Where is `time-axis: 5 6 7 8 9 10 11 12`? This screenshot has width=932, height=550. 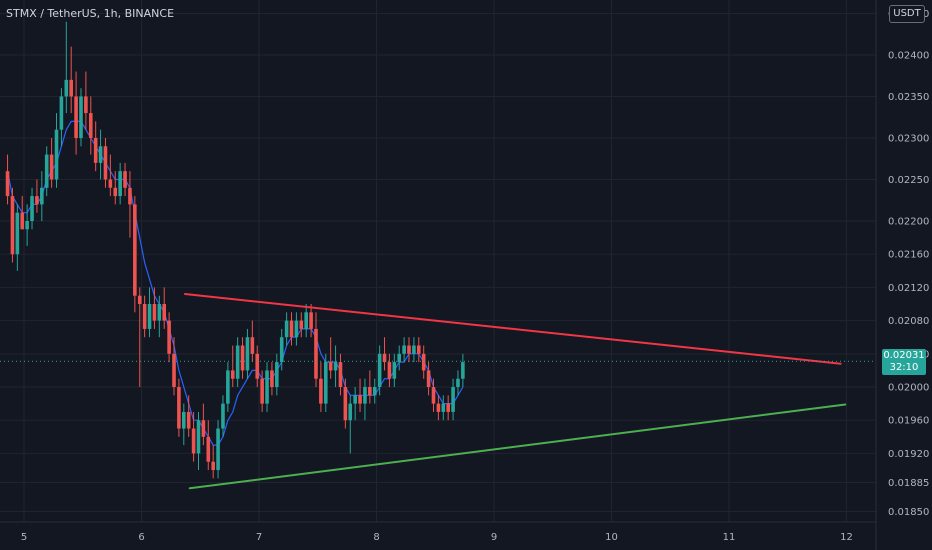 time-axis: 5 6 7 8 9 10 11 12 is located at coordinates (437, 537).